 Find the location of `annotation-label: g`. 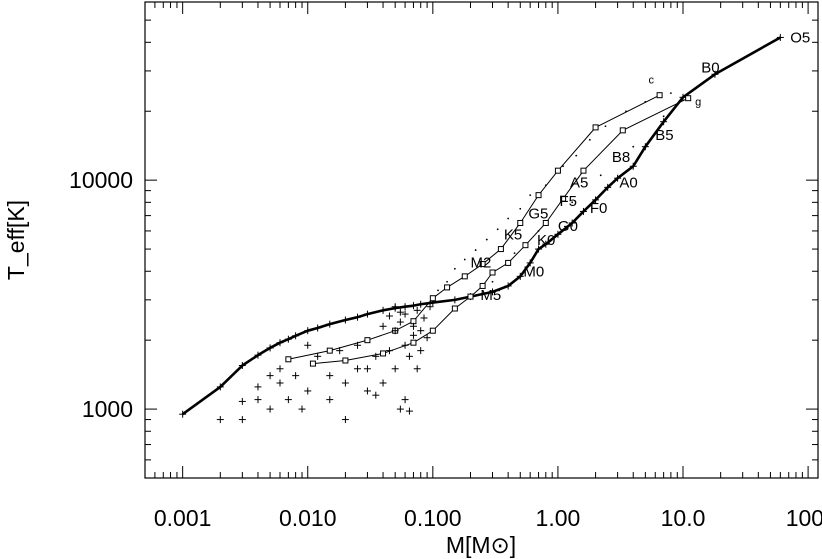

annotation-label: g is located at coordinates (698, 102).